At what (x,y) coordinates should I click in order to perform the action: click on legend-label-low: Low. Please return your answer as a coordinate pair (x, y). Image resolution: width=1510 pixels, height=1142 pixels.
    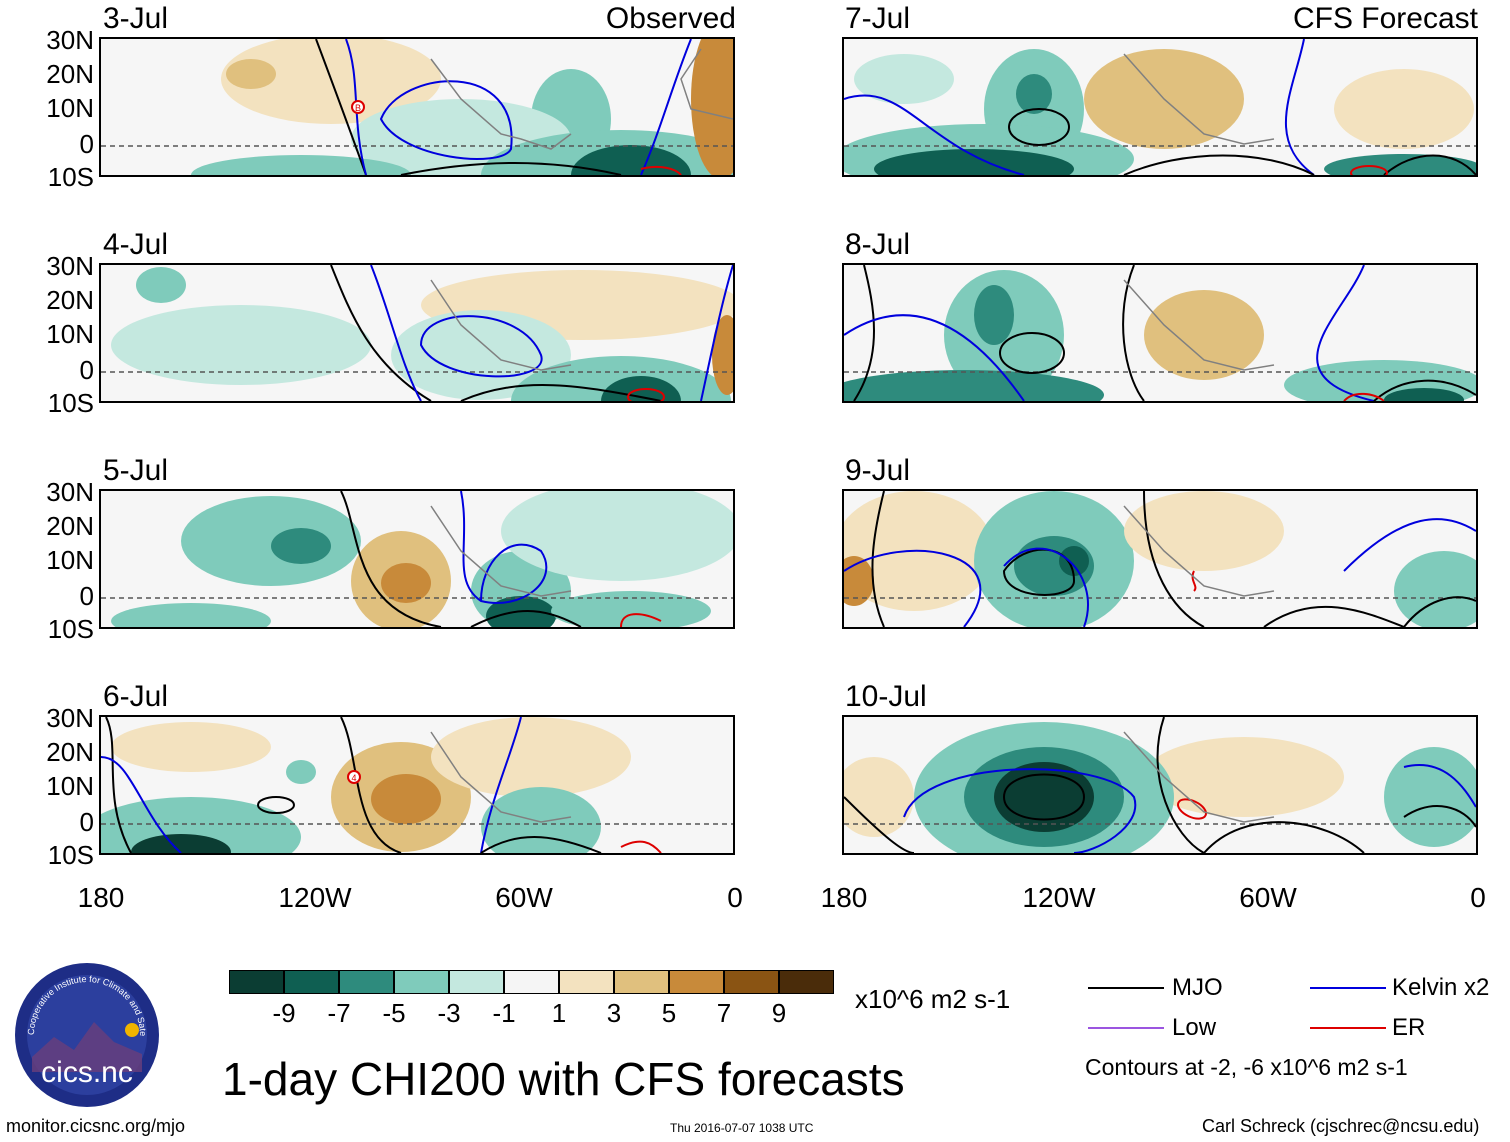
    Looking at the image, I should click on (1194, 1027).